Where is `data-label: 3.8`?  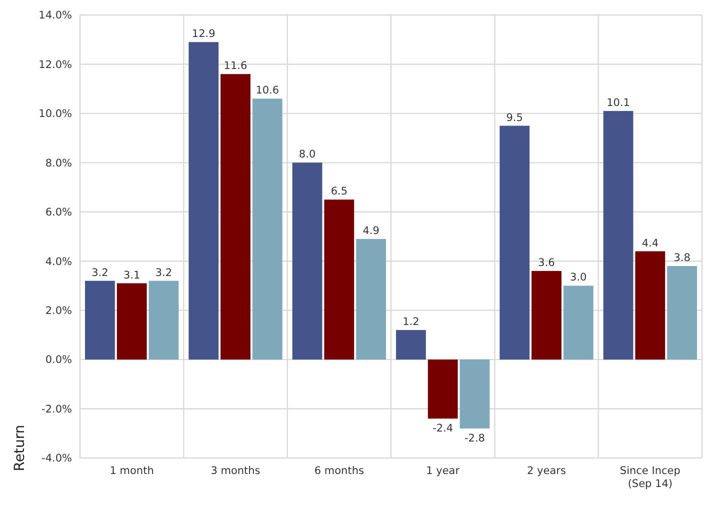 data-label: 3.8 is located at coordinates (682, 258).